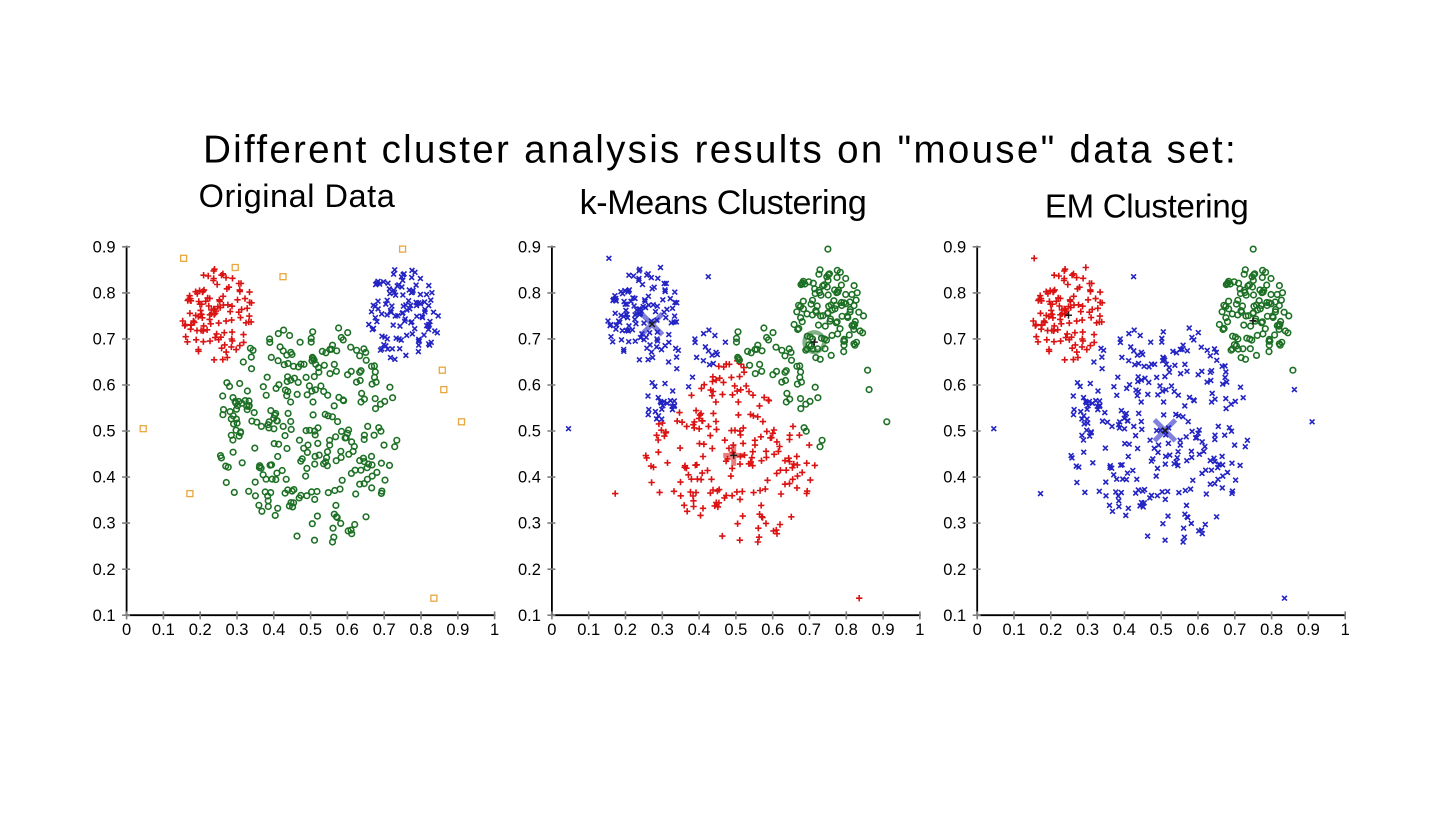  I want to click on svg-text: k-Means Clustering, so click(723, 203).